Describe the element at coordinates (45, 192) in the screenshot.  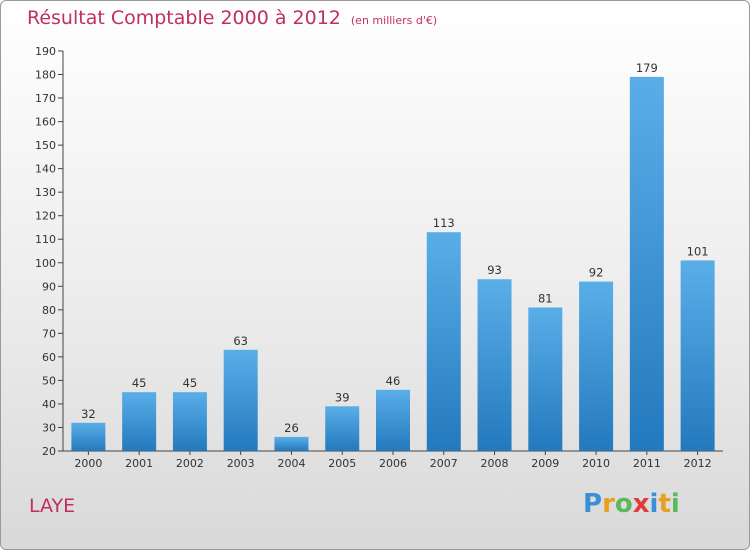
I see `y-tick-label: 130` at that location.